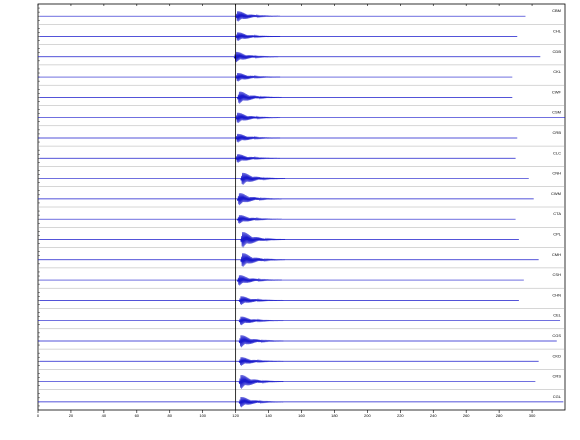 The image size is (580, 440). I want to click on x-tick-label: 20, so click(71, 415).